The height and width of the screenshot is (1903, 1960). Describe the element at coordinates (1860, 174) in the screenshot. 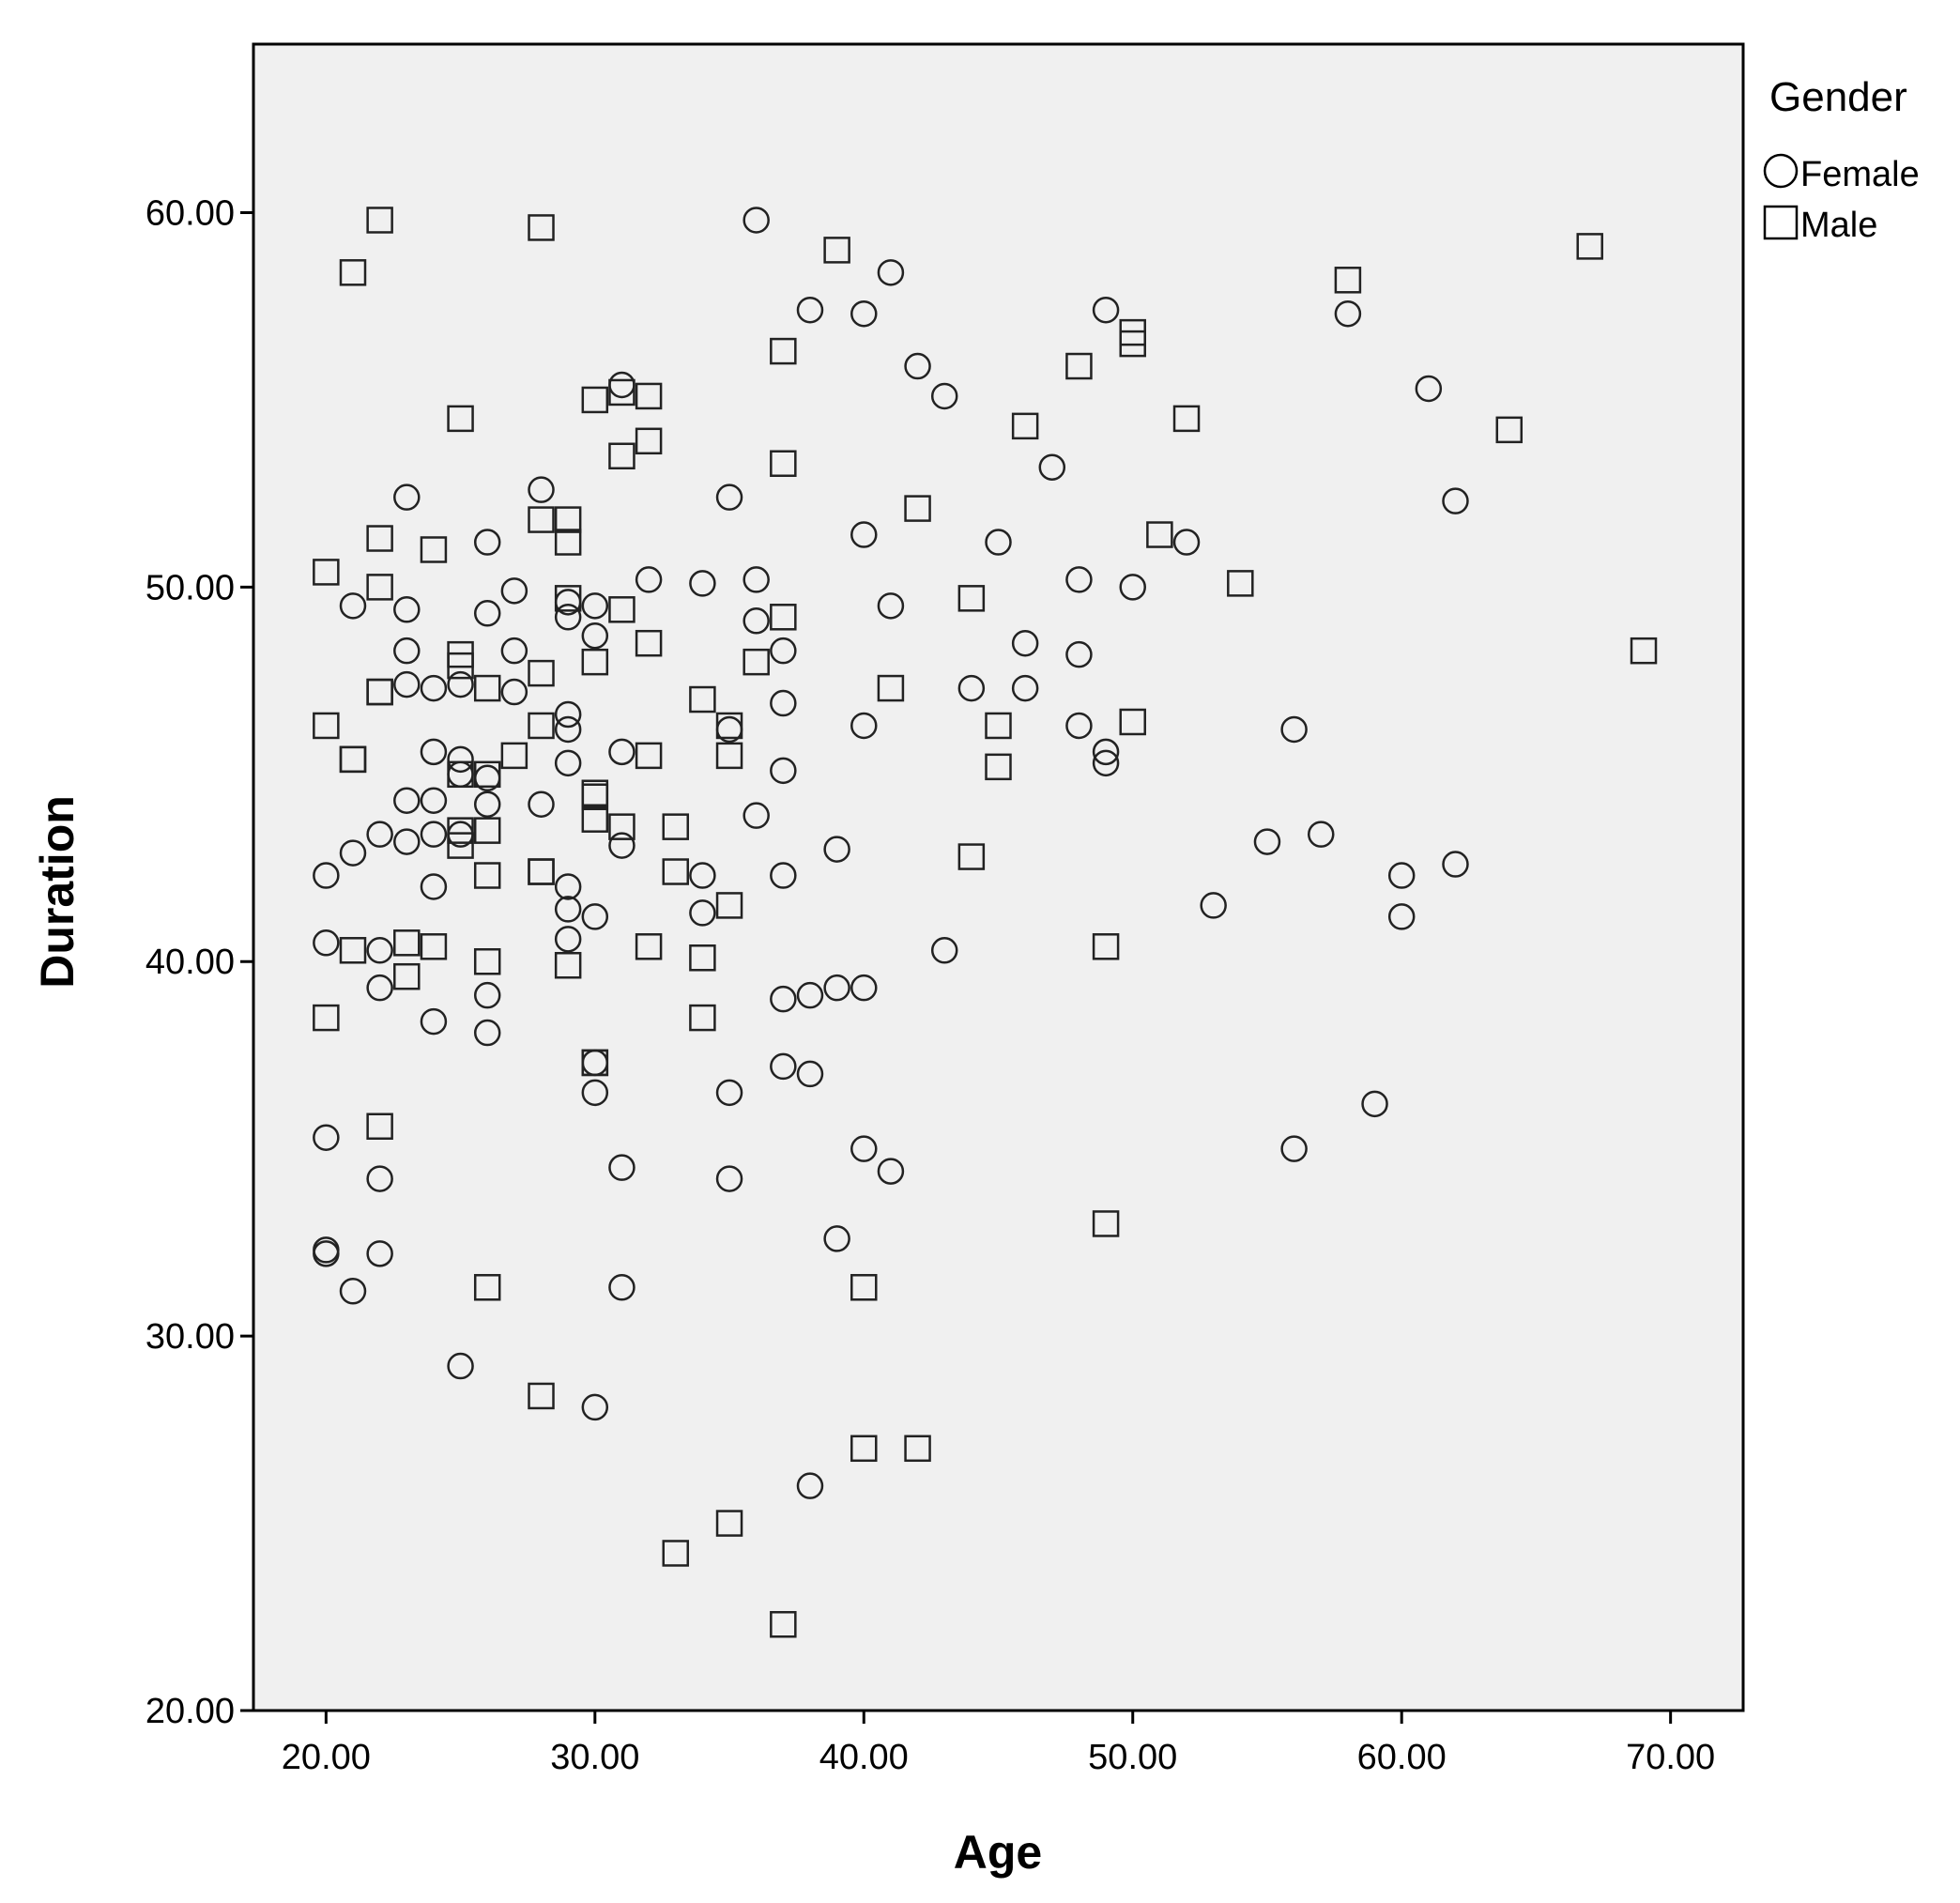

I see `legend-label-female: Female` at that location.